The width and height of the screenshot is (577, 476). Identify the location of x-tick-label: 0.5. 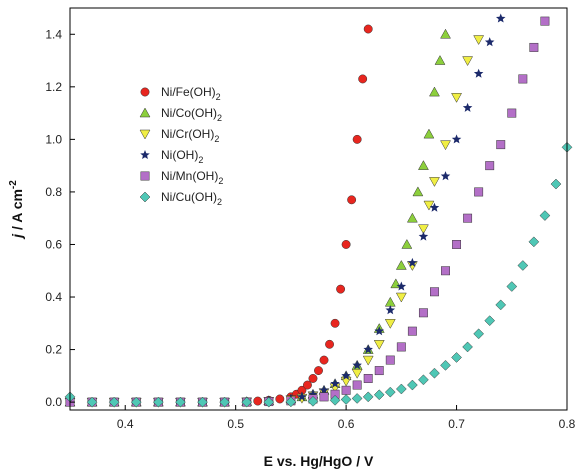
(235, 424).